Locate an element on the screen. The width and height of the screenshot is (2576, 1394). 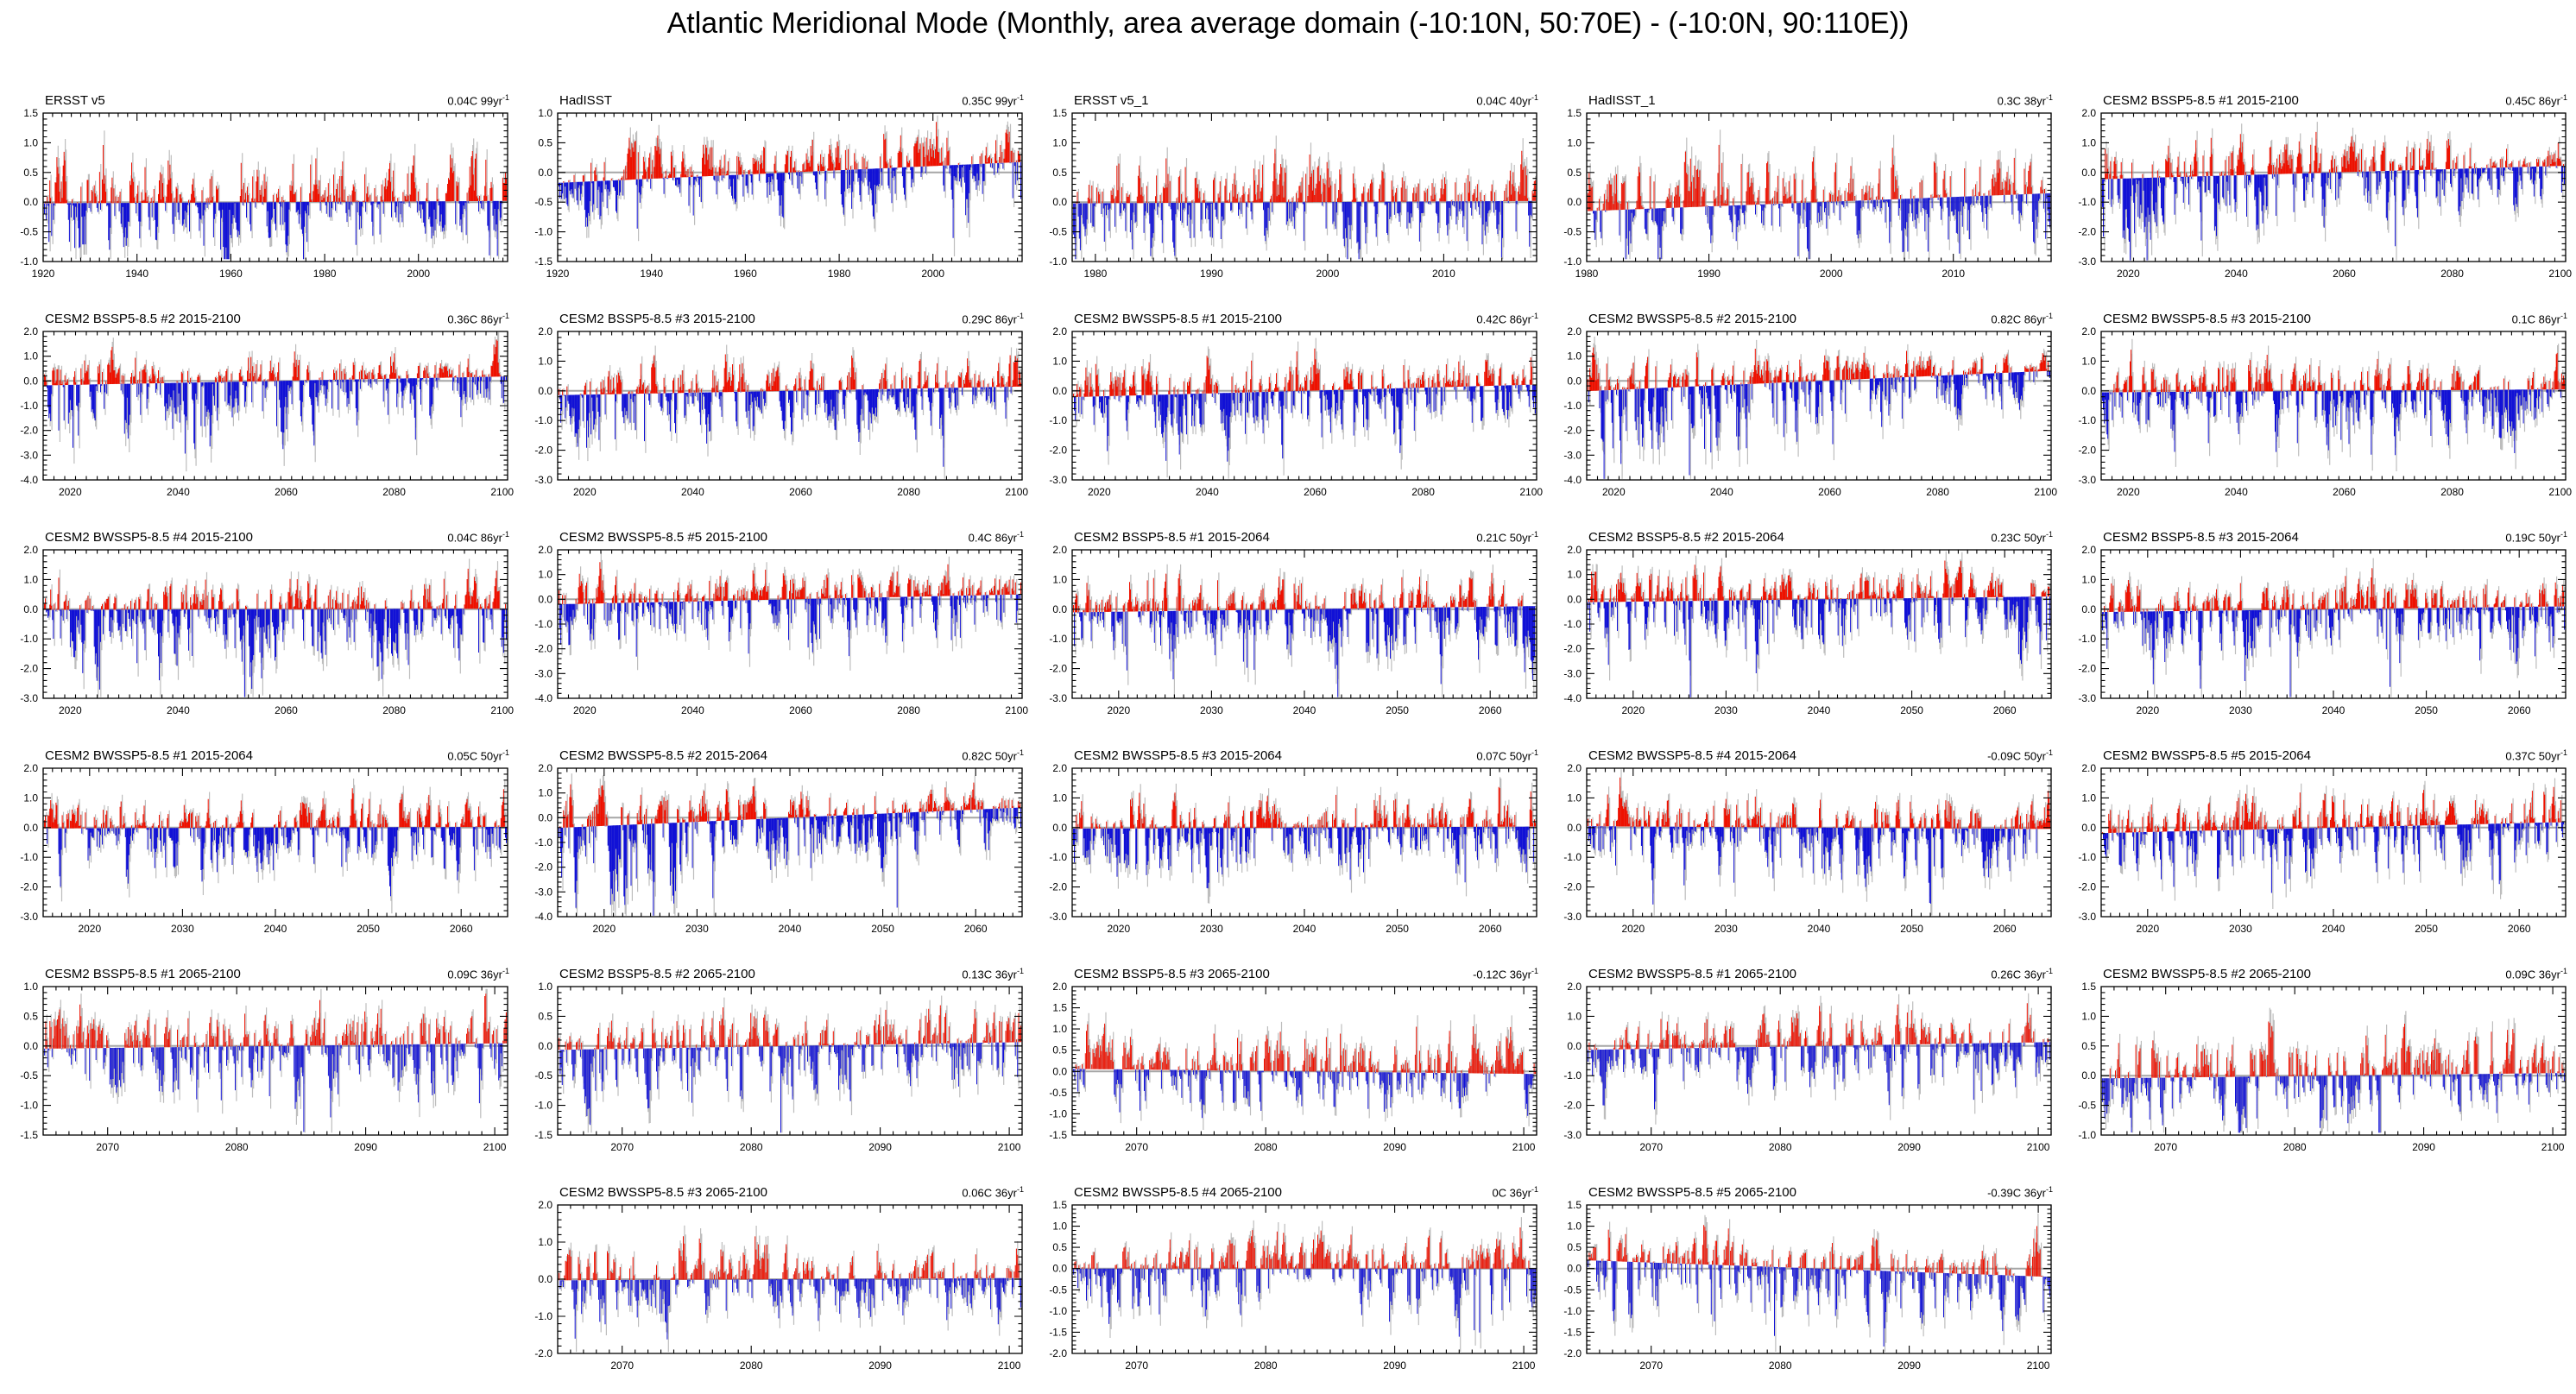
x-tick-label: 2000 is located at coordinates (1328, 274).